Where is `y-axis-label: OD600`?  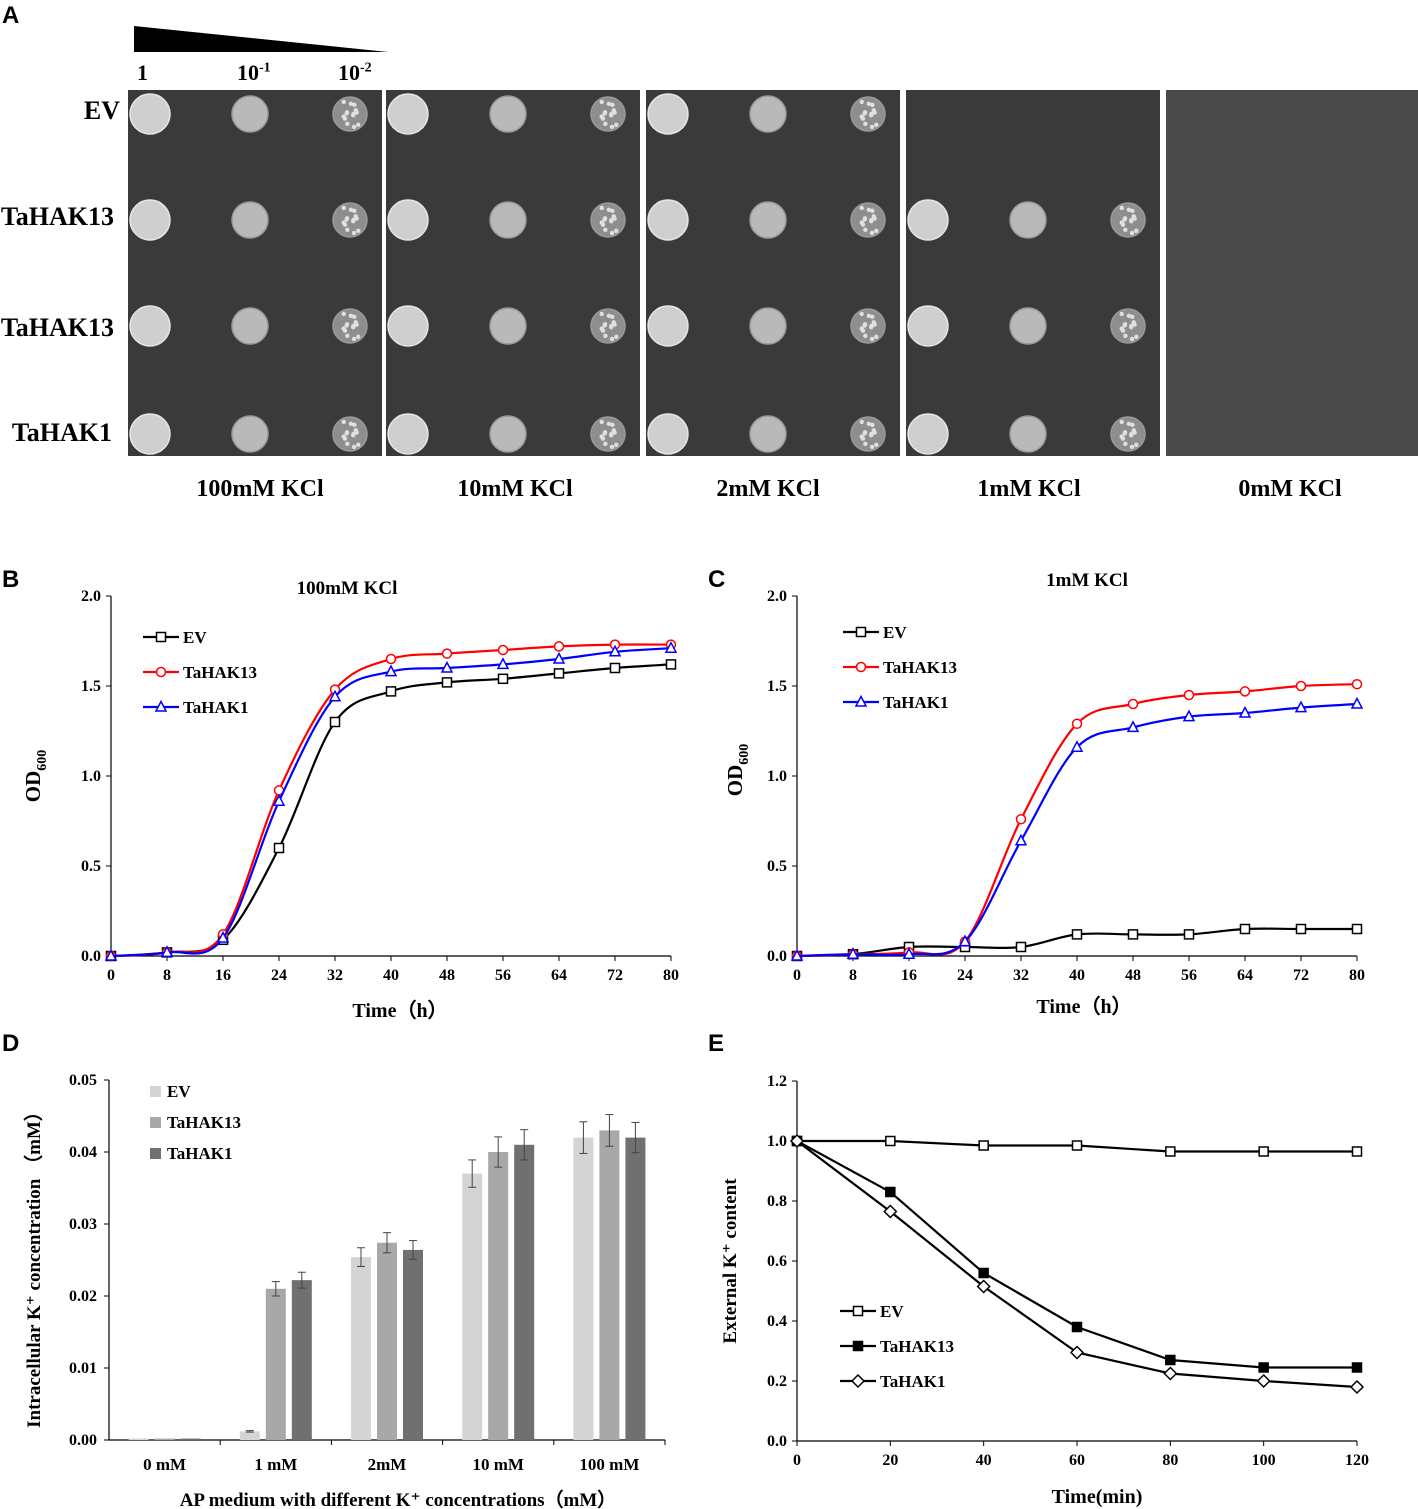
y-axis-label: OD600 is located at coordinates (737, 770).